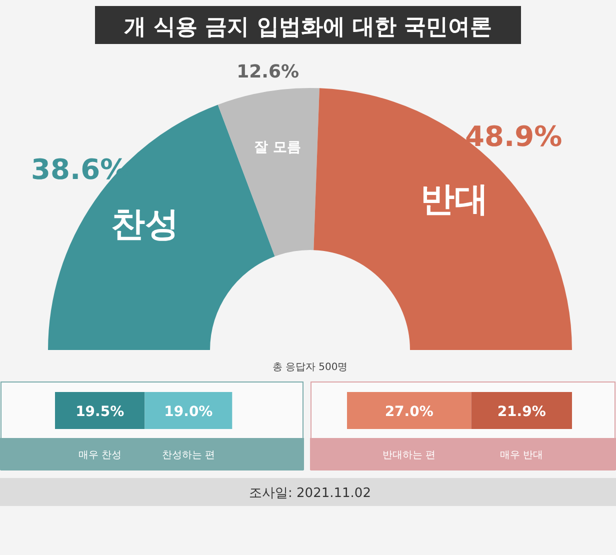 Image resolution: width=616 pixels, height=555 pixels. I want to click on text: 찬성하는 편, so click(189, 455).